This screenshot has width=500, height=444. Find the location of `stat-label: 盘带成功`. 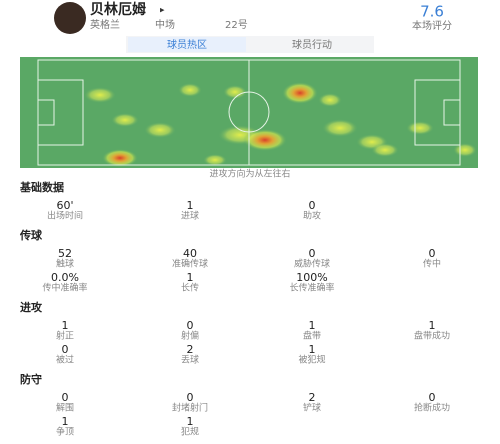

stat-label: 盘带成功 is located at coordinates (432, 336).